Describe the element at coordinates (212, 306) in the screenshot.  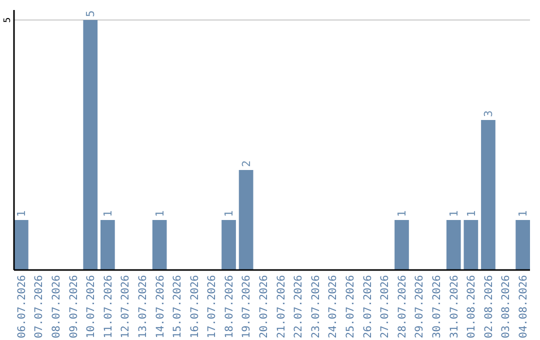
I see `x-tick-label: 17.07.2026` at that location.